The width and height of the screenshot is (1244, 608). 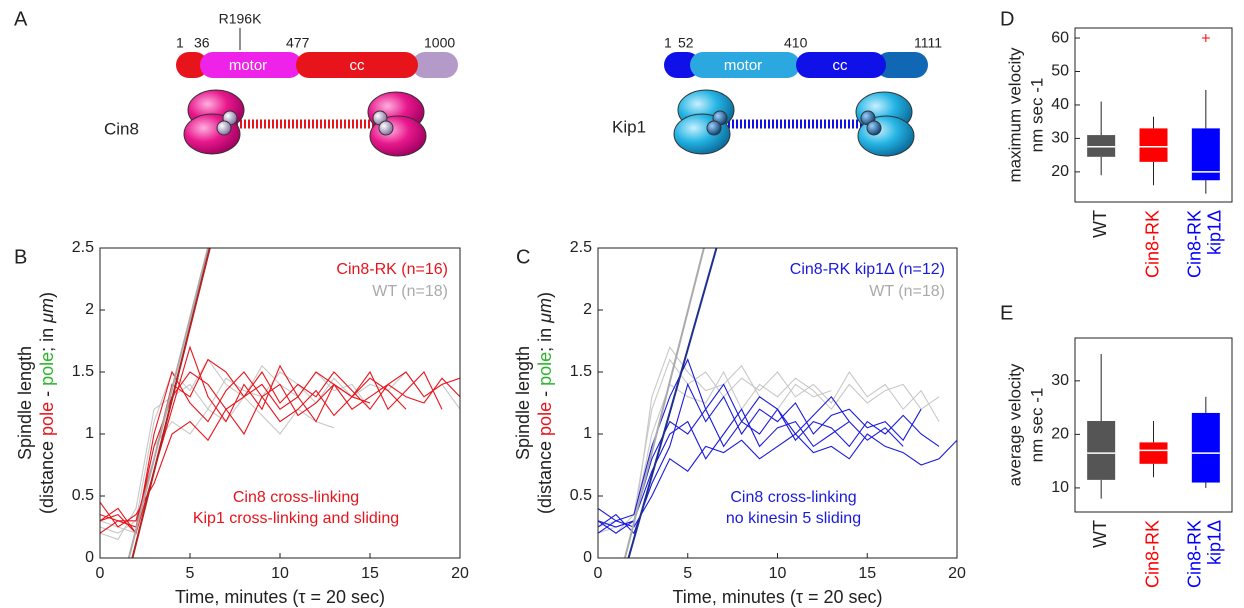 I want to click on y-tick-label: 60, so click(x=1060, y=37).